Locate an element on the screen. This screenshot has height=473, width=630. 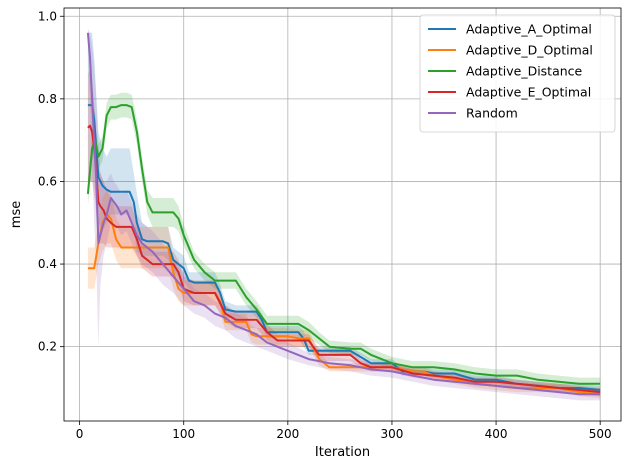
x-tick-label: 500 is located at coordinates (600, 434).